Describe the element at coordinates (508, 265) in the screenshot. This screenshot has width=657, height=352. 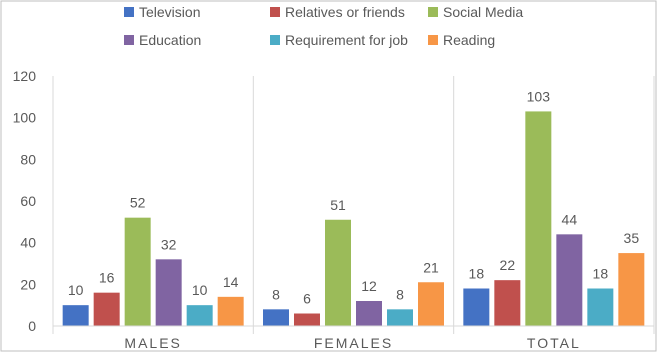
I see `data-label-relatives-or-friends: 22` at that location.